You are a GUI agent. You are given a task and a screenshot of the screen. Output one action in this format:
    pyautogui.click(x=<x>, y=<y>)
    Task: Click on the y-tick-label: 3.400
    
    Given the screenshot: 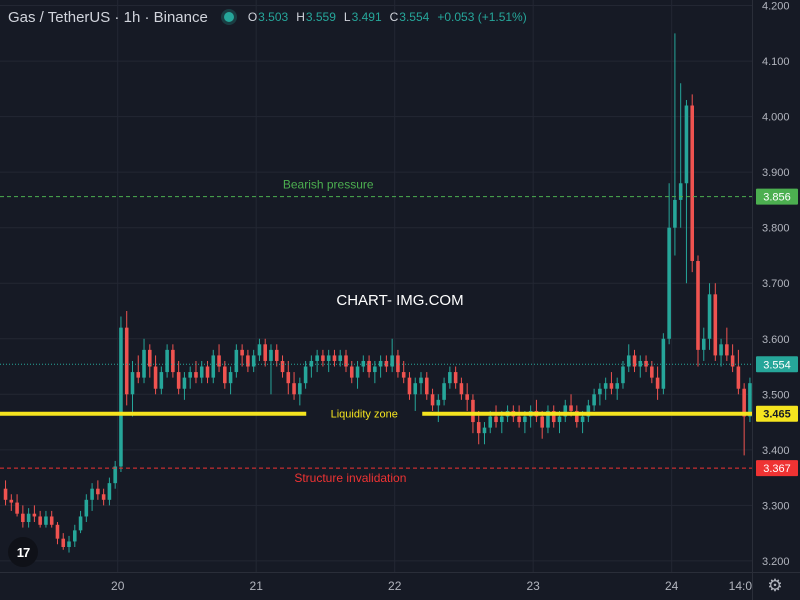 What is the action you would take?
    pyautogui.click(x=776, y=451)
    